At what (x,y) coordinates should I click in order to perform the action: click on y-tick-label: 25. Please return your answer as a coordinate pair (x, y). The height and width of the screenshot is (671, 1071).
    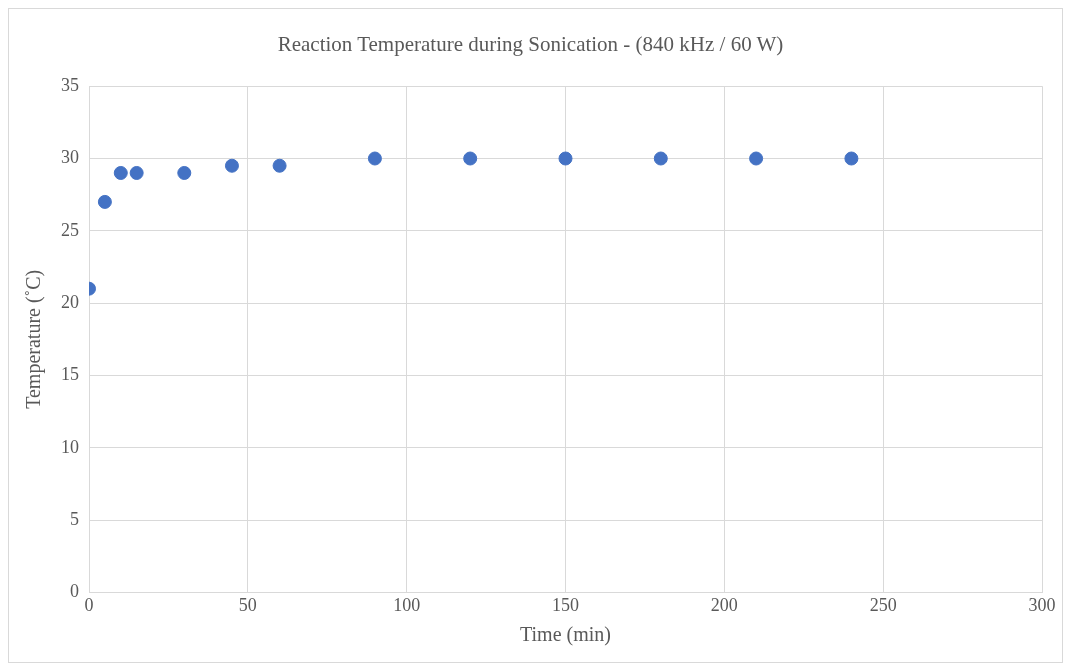
    Looking at the image, I should click on (70, 229).